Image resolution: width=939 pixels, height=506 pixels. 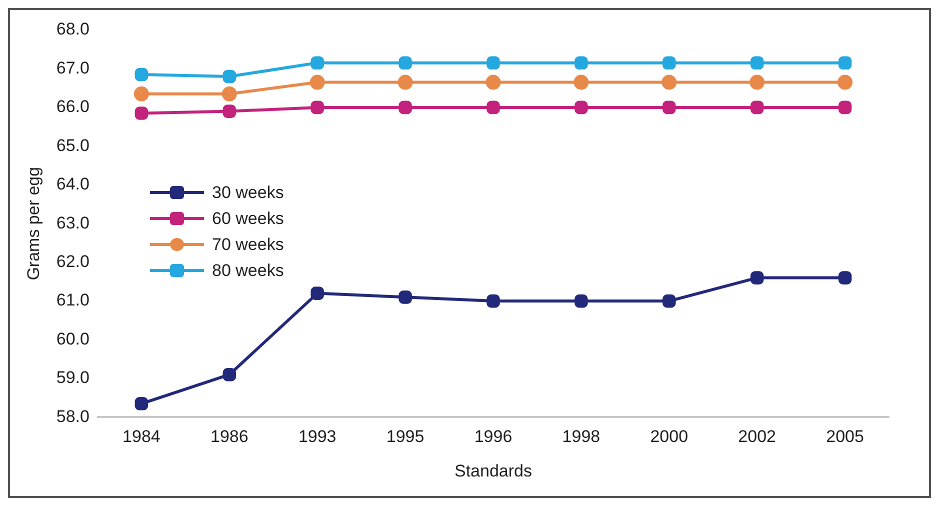 What do you see at coordinates (73, 68) in the screenshot?
I see `y-tick-label: 67.0` at bounding box center [73, 68].